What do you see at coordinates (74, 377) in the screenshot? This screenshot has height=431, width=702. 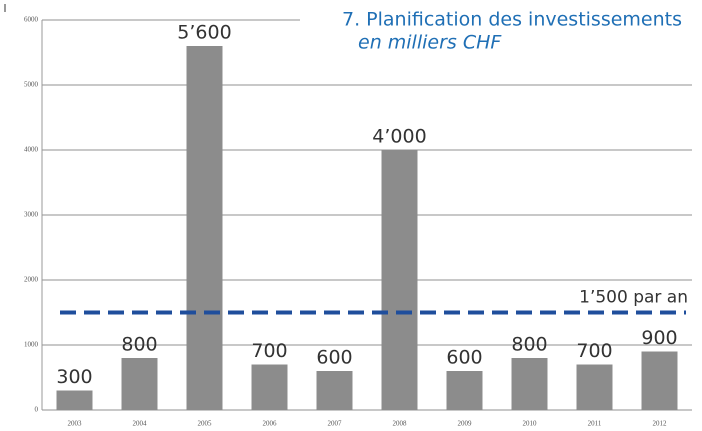 I see `value-label: 300` at bounding box center [74, 377].